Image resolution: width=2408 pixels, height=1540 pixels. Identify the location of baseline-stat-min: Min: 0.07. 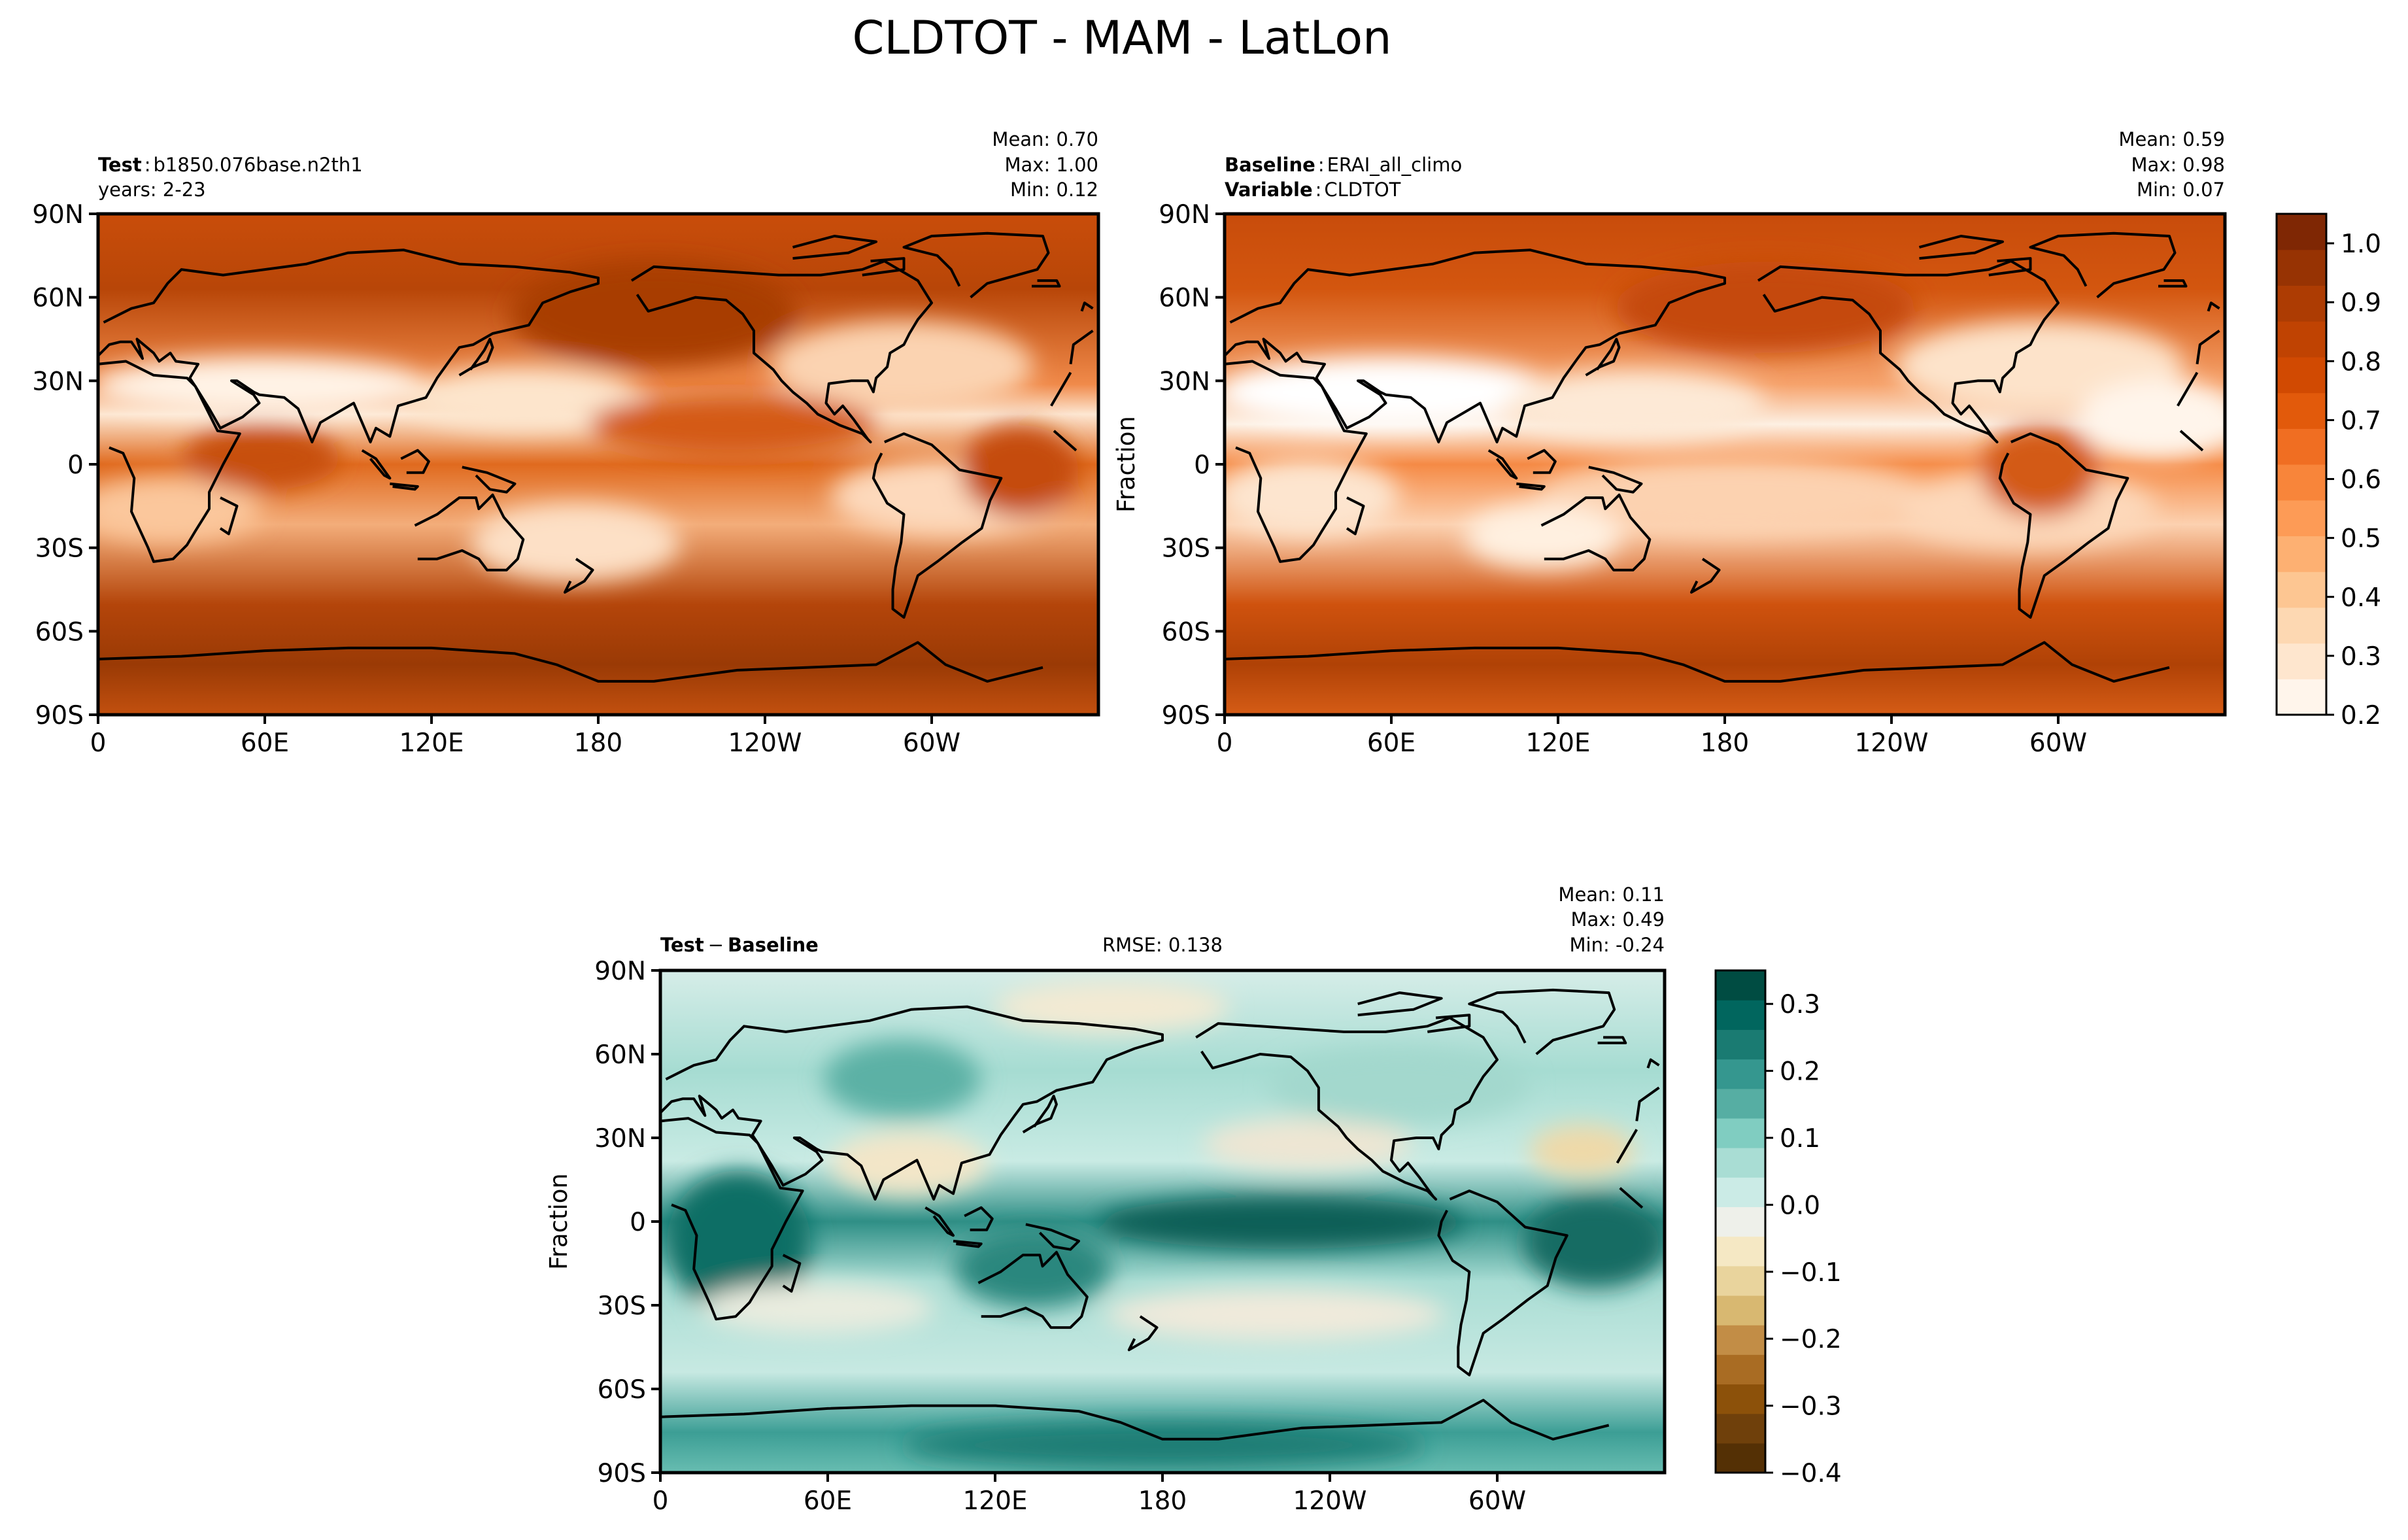
(2181, 190).